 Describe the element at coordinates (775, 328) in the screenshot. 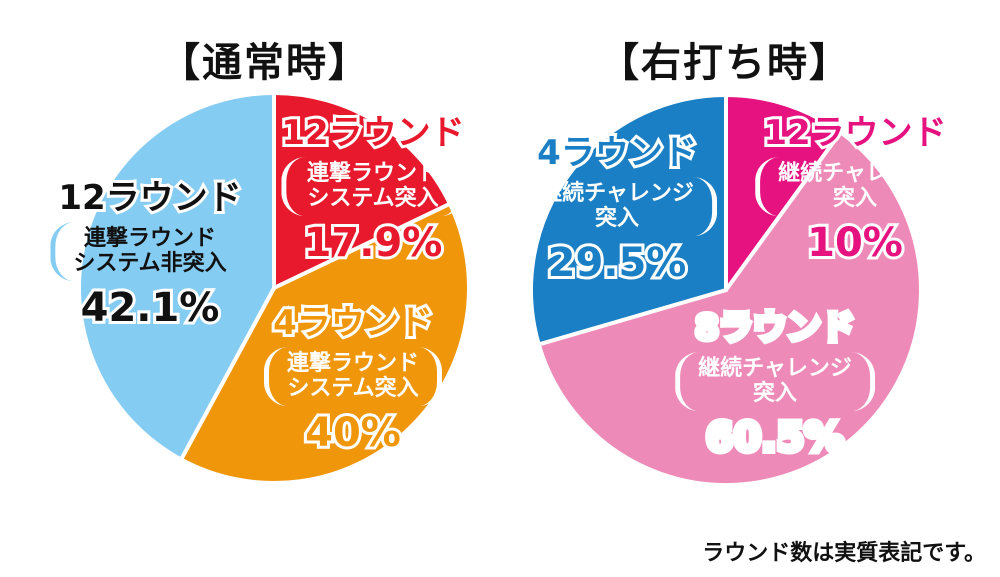

I see `slice-head-label: 8ラウンド` at that location.